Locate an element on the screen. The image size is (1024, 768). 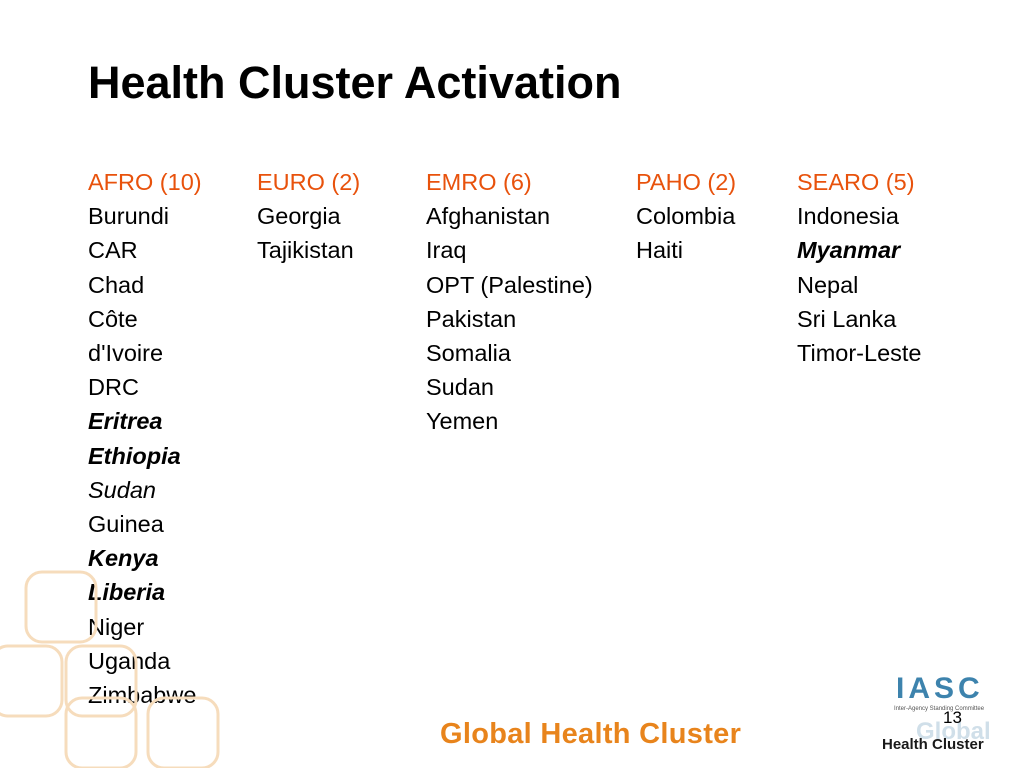
country-item: Ethiopia is located at coordinates (134, 455).